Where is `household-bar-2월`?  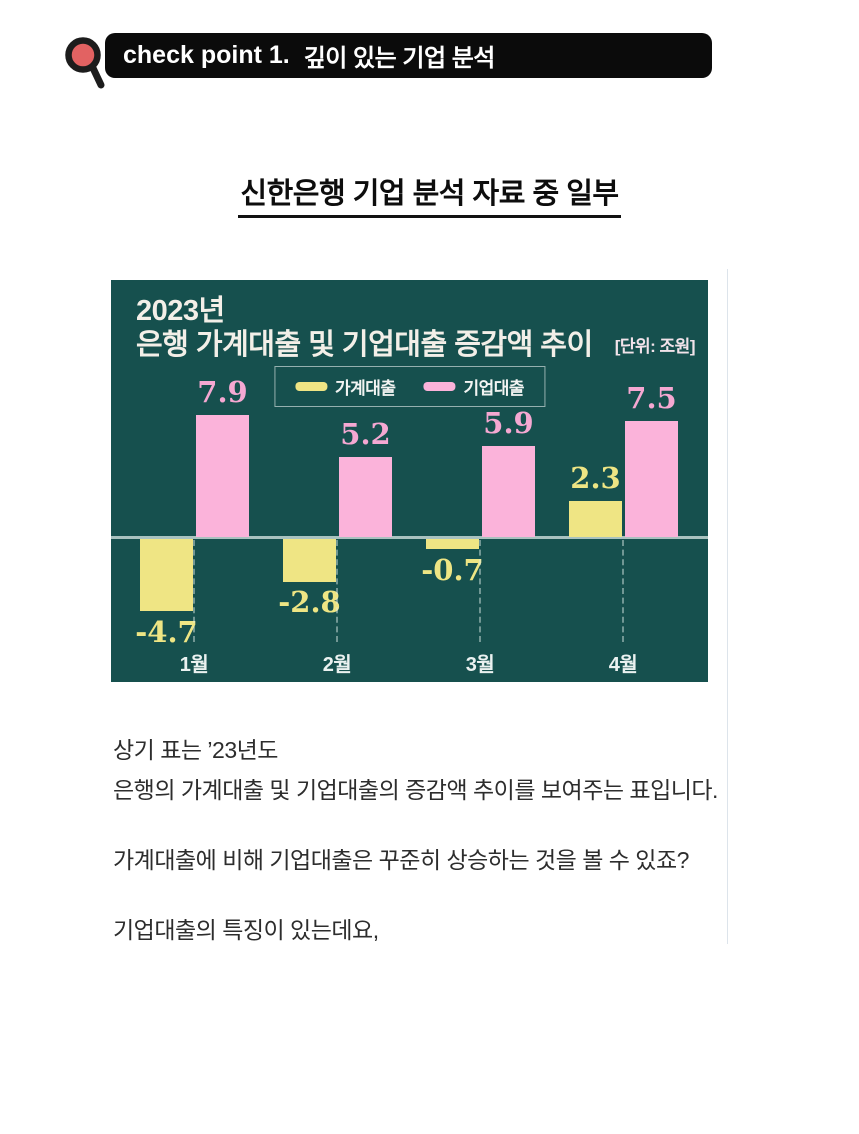
household-bar-2월 is located at coordinates (309, 560).